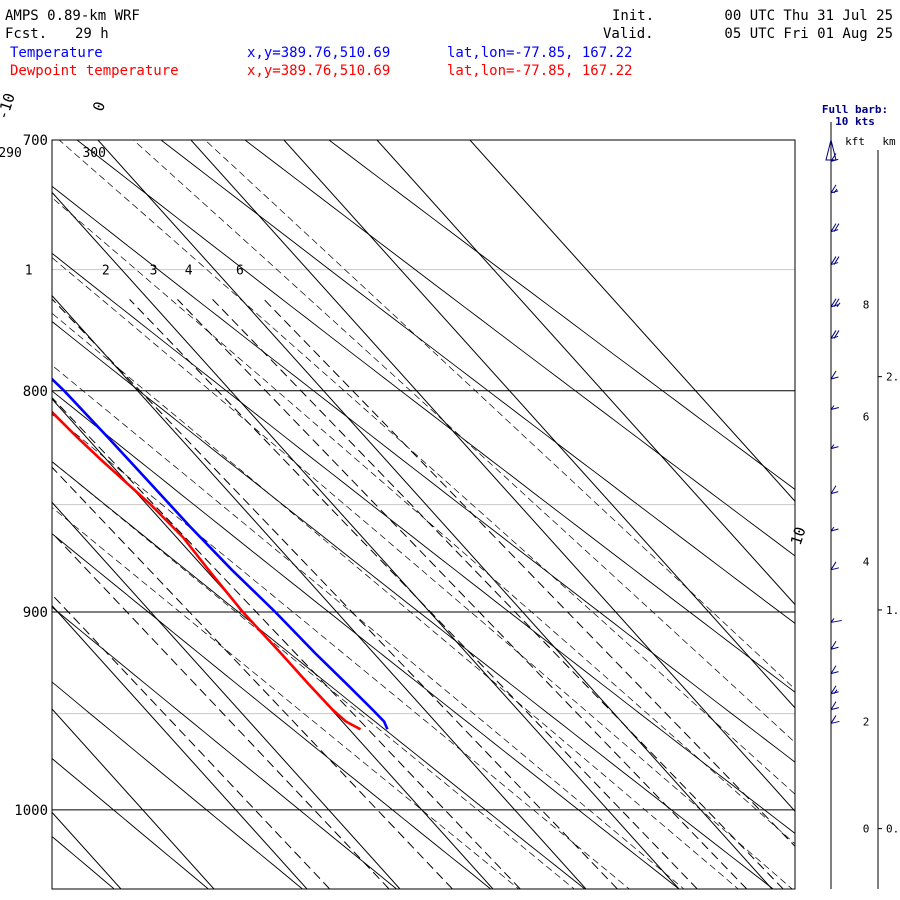  I want to click on isotherm-label: 0, so click(99, 106).